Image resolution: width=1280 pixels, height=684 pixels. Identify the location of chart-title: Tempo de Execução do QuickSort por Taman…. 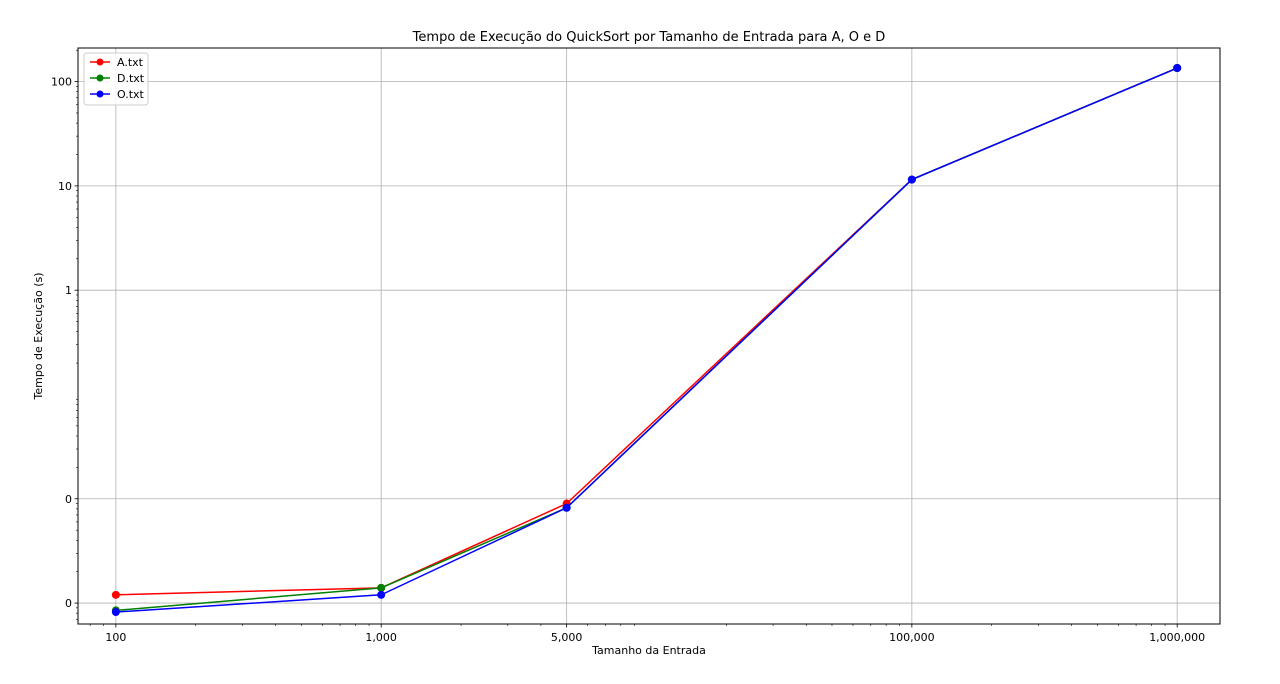
(649, 37).